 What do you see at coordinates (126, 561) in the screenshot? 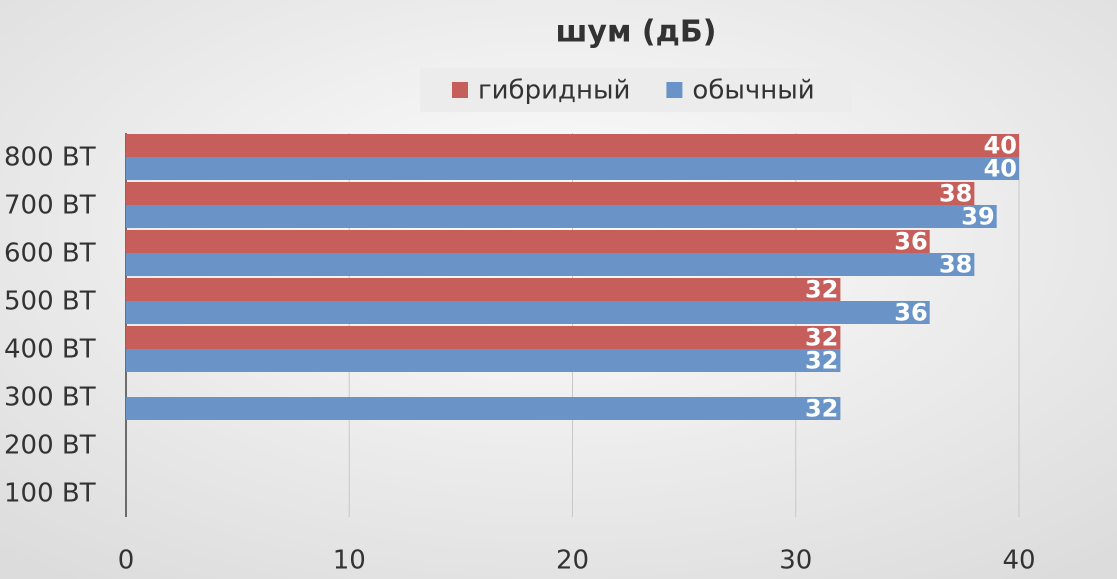
I see `x-tick-label: 0` at bounding box center [126, 561].